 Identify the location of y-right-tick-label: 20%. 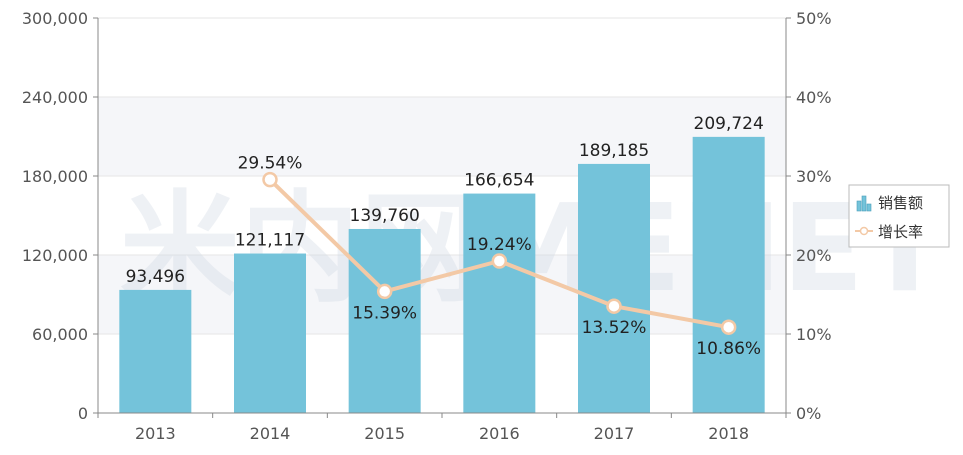
(814, 255).